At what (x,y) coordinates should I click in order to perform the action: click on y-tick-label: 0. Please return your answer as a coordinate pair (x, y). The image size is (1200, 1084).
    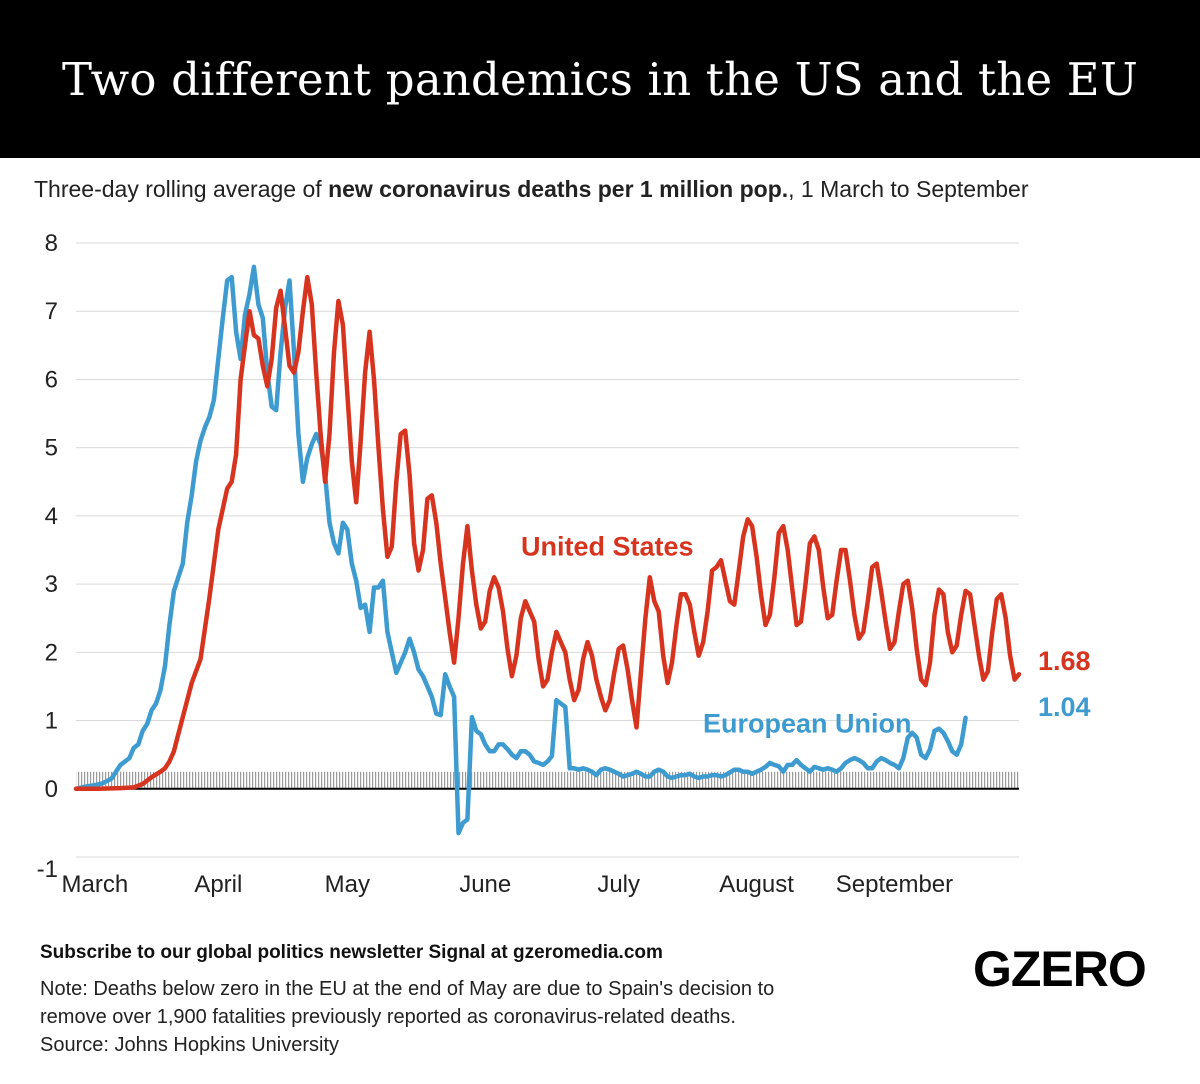
    Looking at the image, I should click on (51, 789).